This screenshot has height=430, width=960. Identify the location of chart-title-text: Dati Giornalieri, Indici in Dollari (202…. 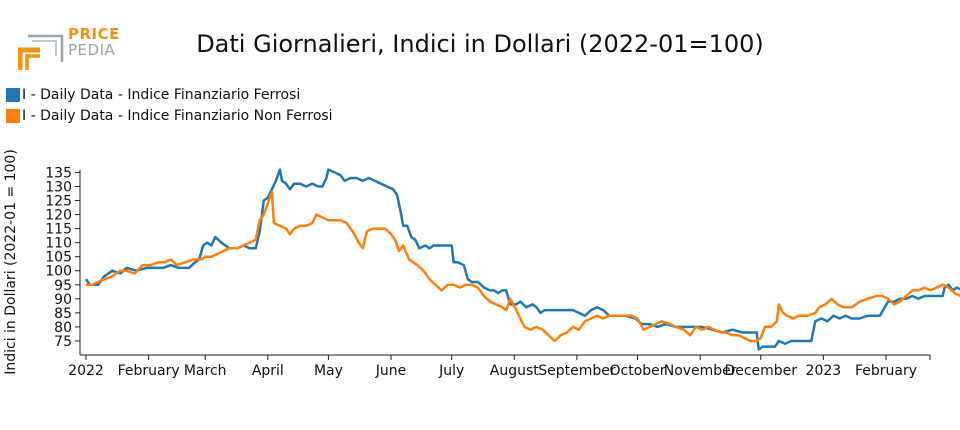
(480, 44).